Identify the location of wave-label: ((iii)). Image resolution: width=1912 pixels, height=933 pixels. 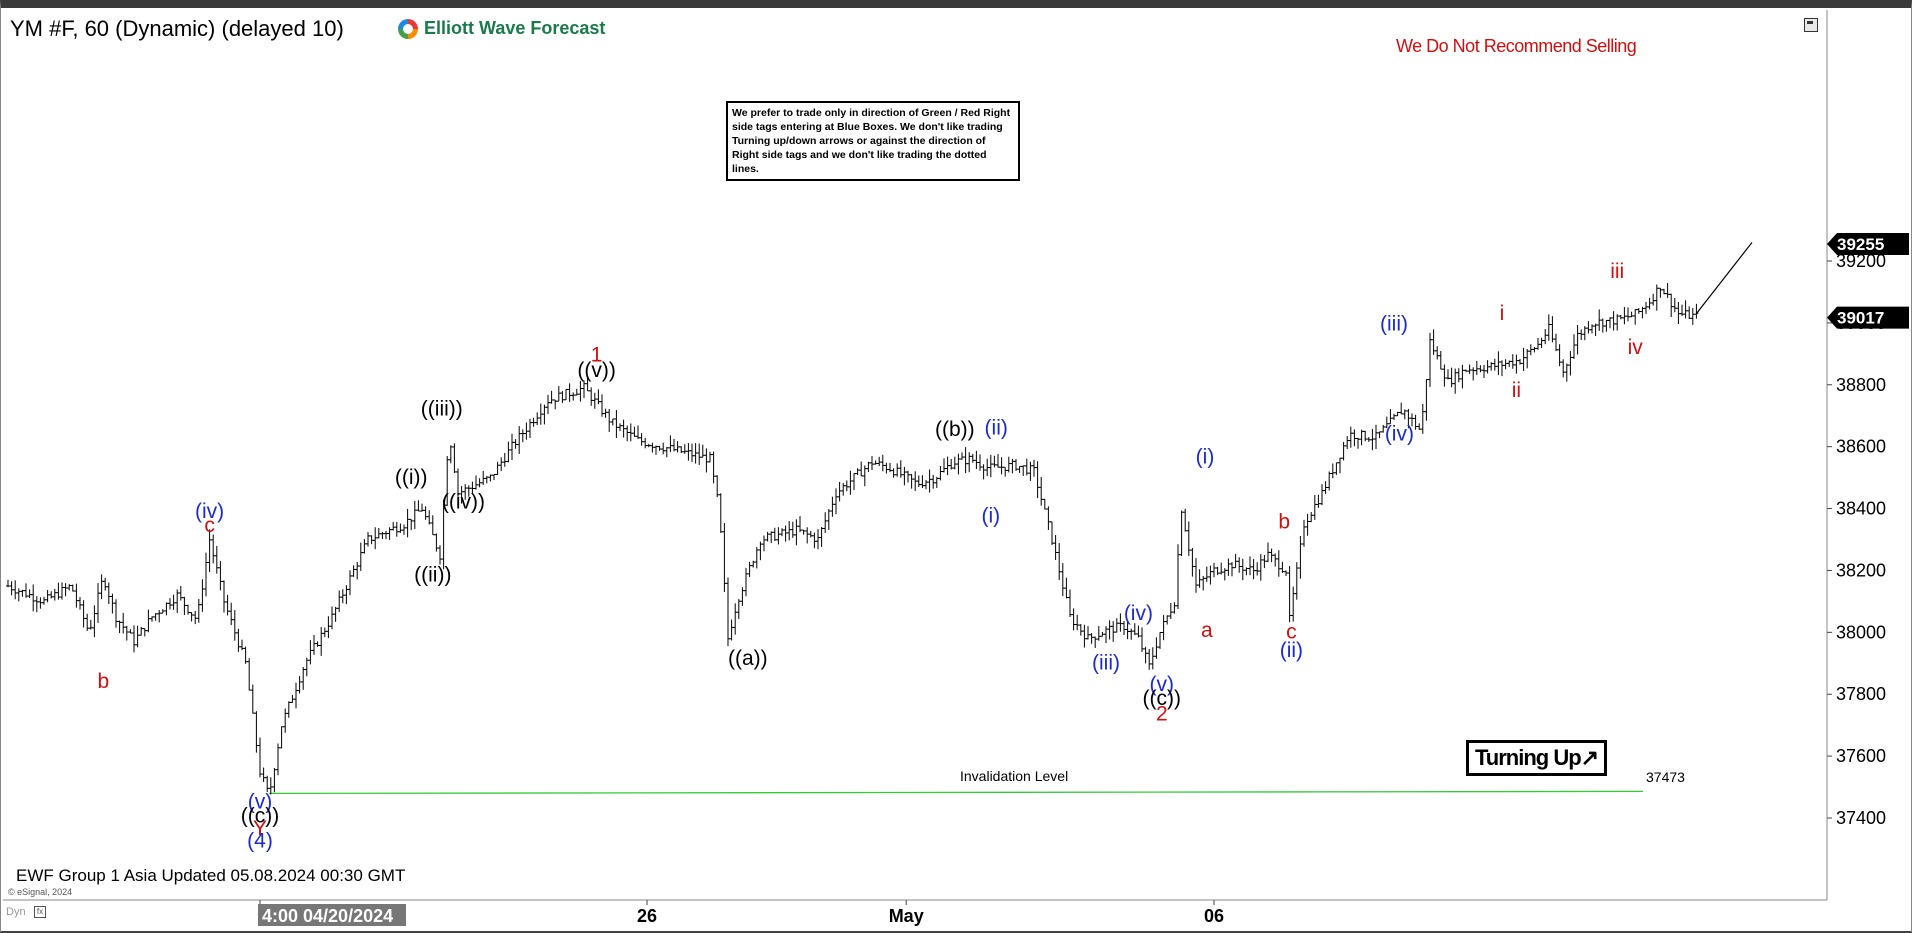
(442, 409).